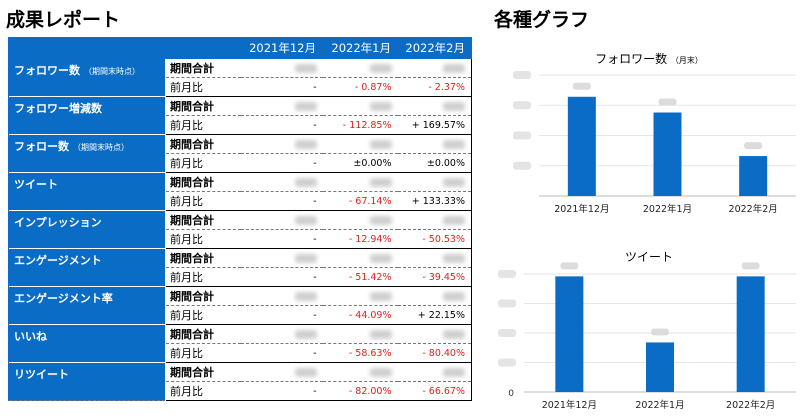 This screenshot has width=809, height=419. I want to click on ratio-value: + 133.33%, so click(434, 201).